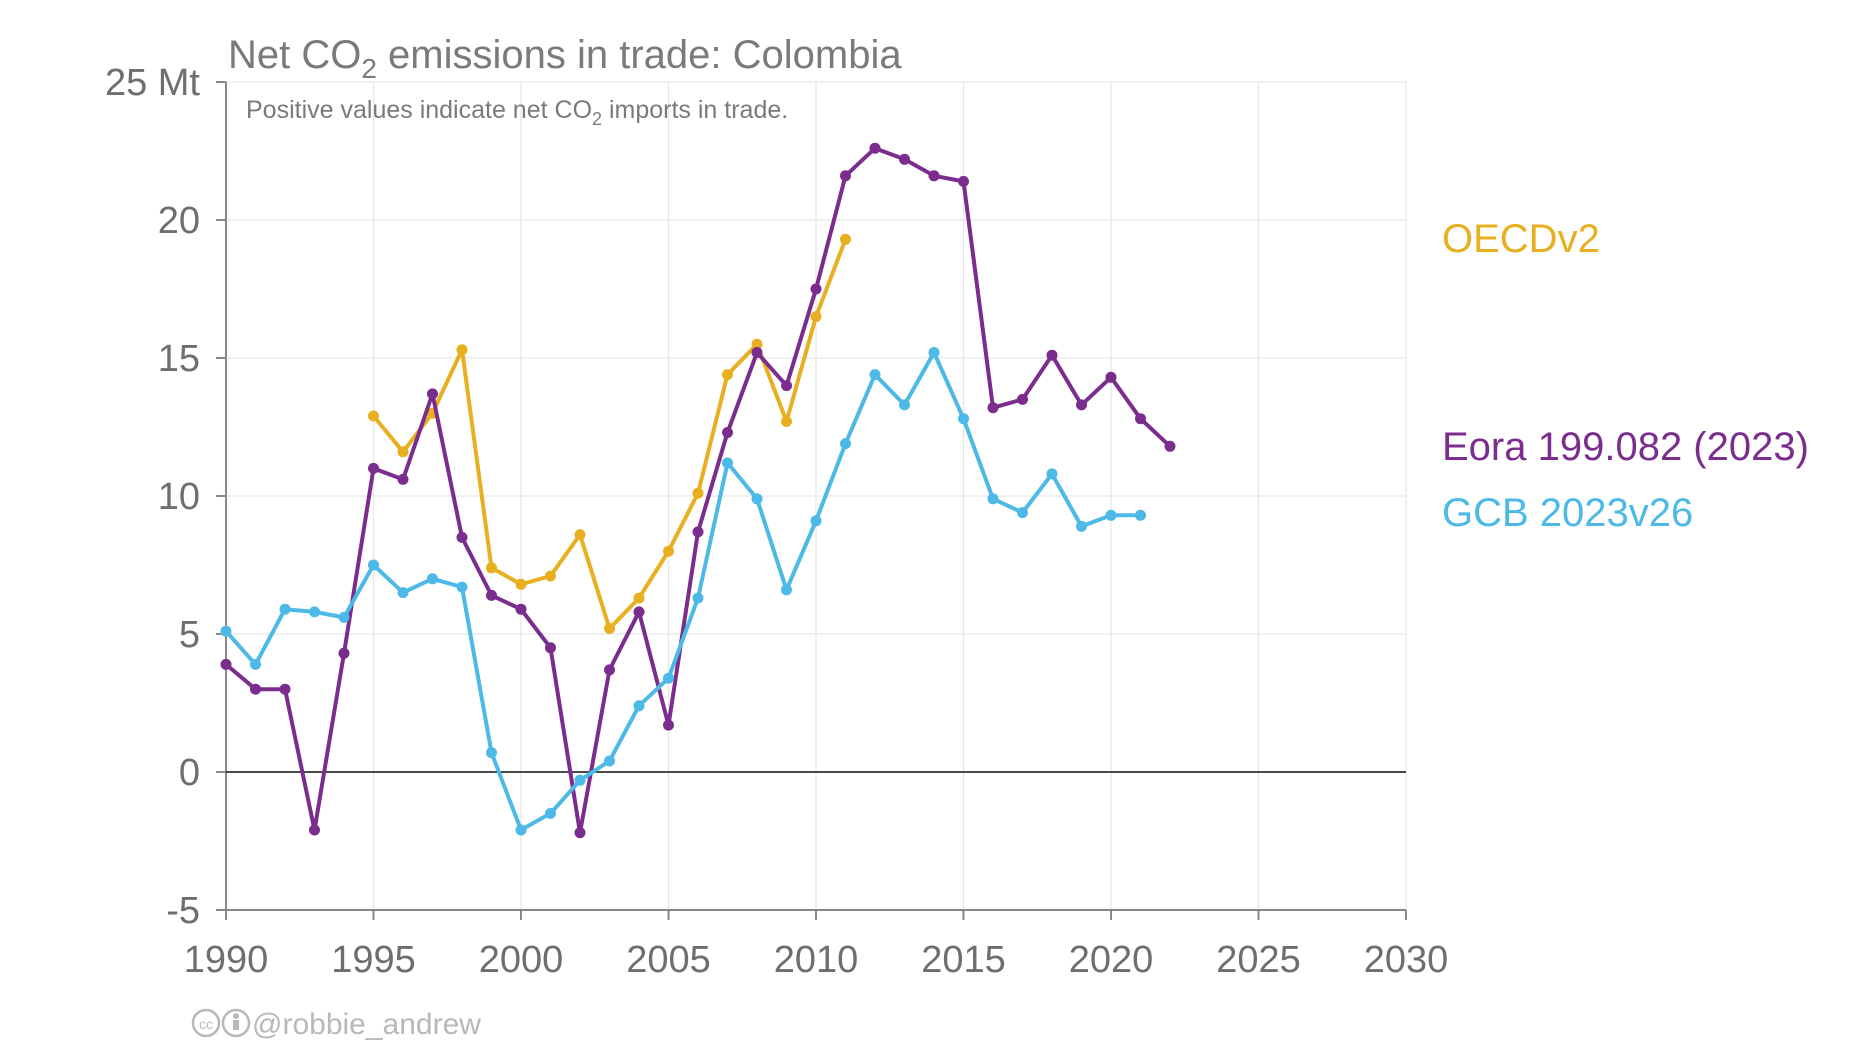 Image resolution: width=1852 pixels, height=1042 pixels. I want to click on chart-title: Net CO2 emissions in trade: Colombia, so click(565, 58).